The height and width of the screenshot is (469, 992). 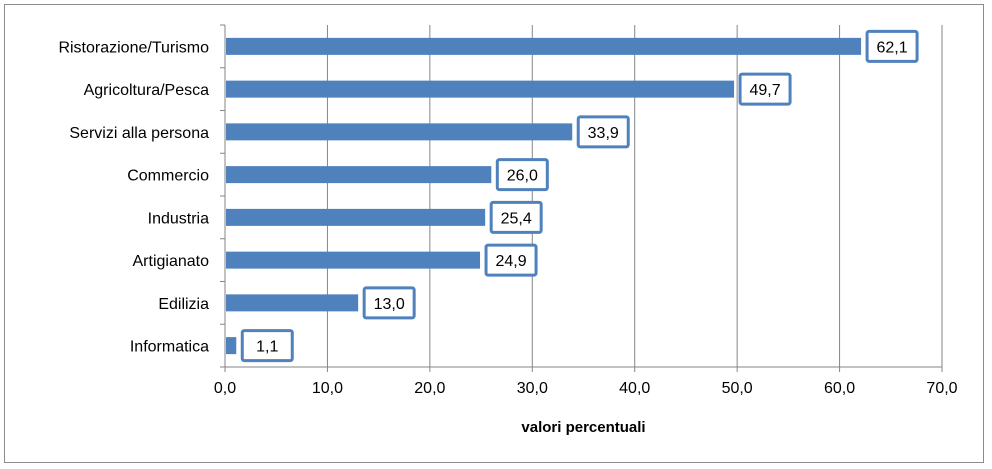 I want to click on value-label-6: 13,0, so click(x=389, y=304).